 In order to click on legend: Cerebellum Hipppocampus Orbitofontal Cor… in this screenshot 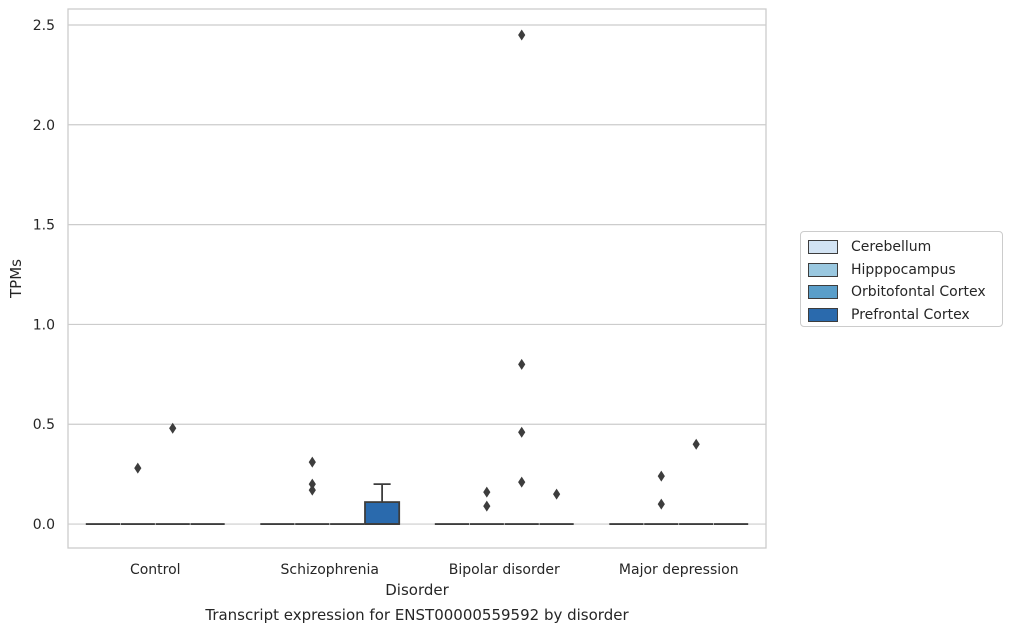, I will do `click(901, 279)`.